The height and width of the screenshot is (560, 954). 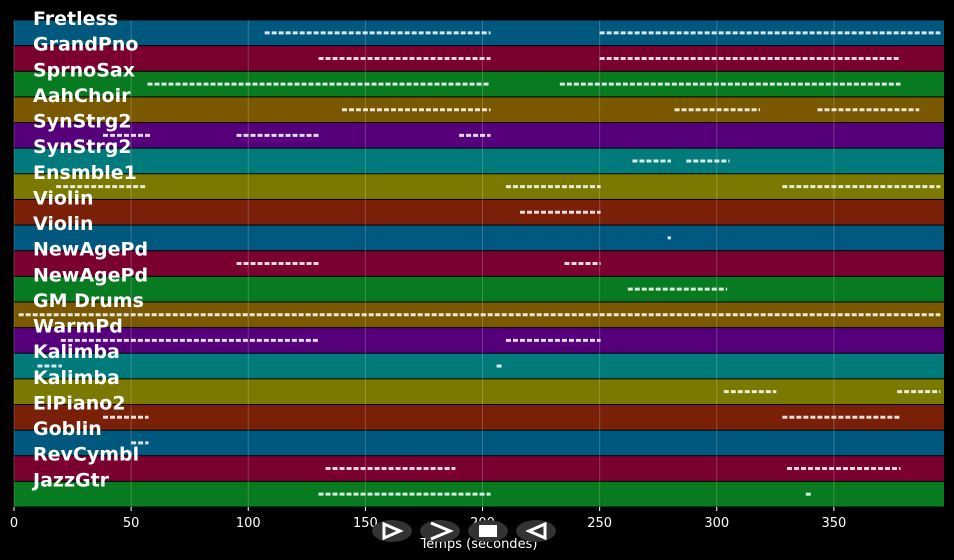 I want to click on x-tick-label: 0, so click(x=14, y=523).